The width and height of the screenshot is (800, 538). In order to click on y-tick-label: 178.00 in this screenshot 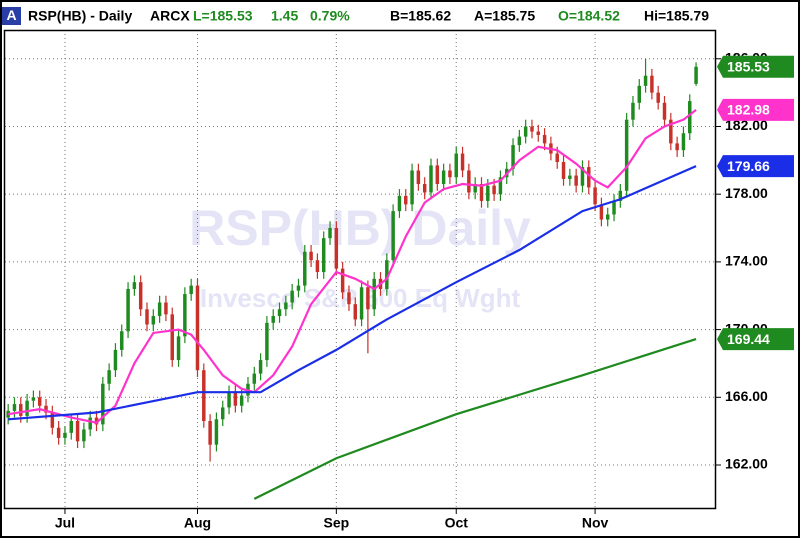, I will do `click(746, 193)`.